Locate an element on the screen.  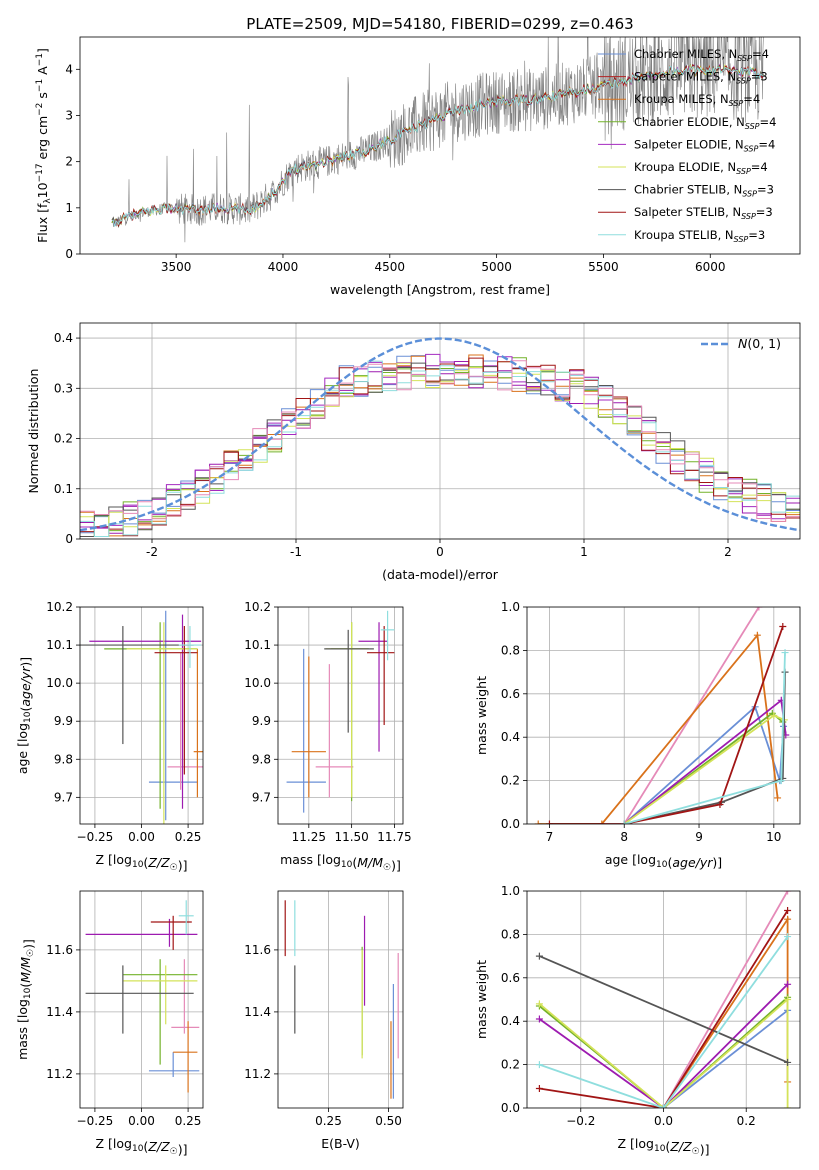
y-tick-label: 1 is located at coordinates (69, 208).